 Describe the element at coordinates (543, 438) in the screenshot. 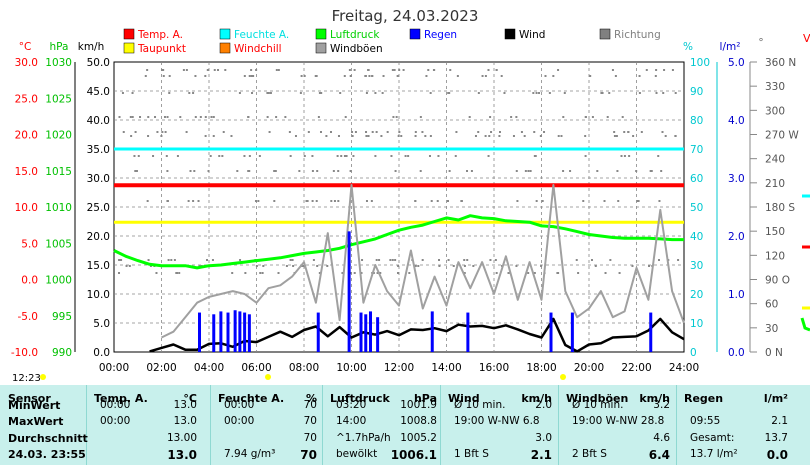

I see `stats-cell-value: 3.0` at that location.